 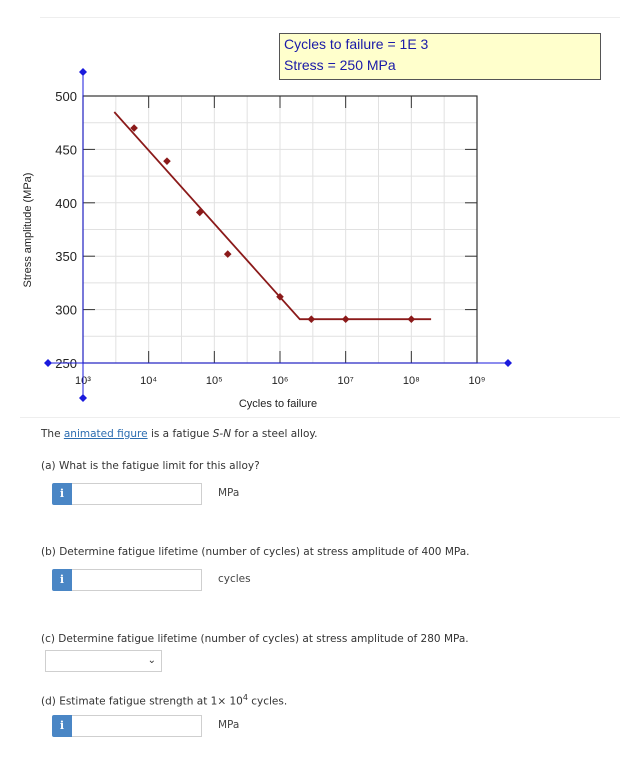 I want to click on y-tick-label: 500, so click(x=66, y=96).